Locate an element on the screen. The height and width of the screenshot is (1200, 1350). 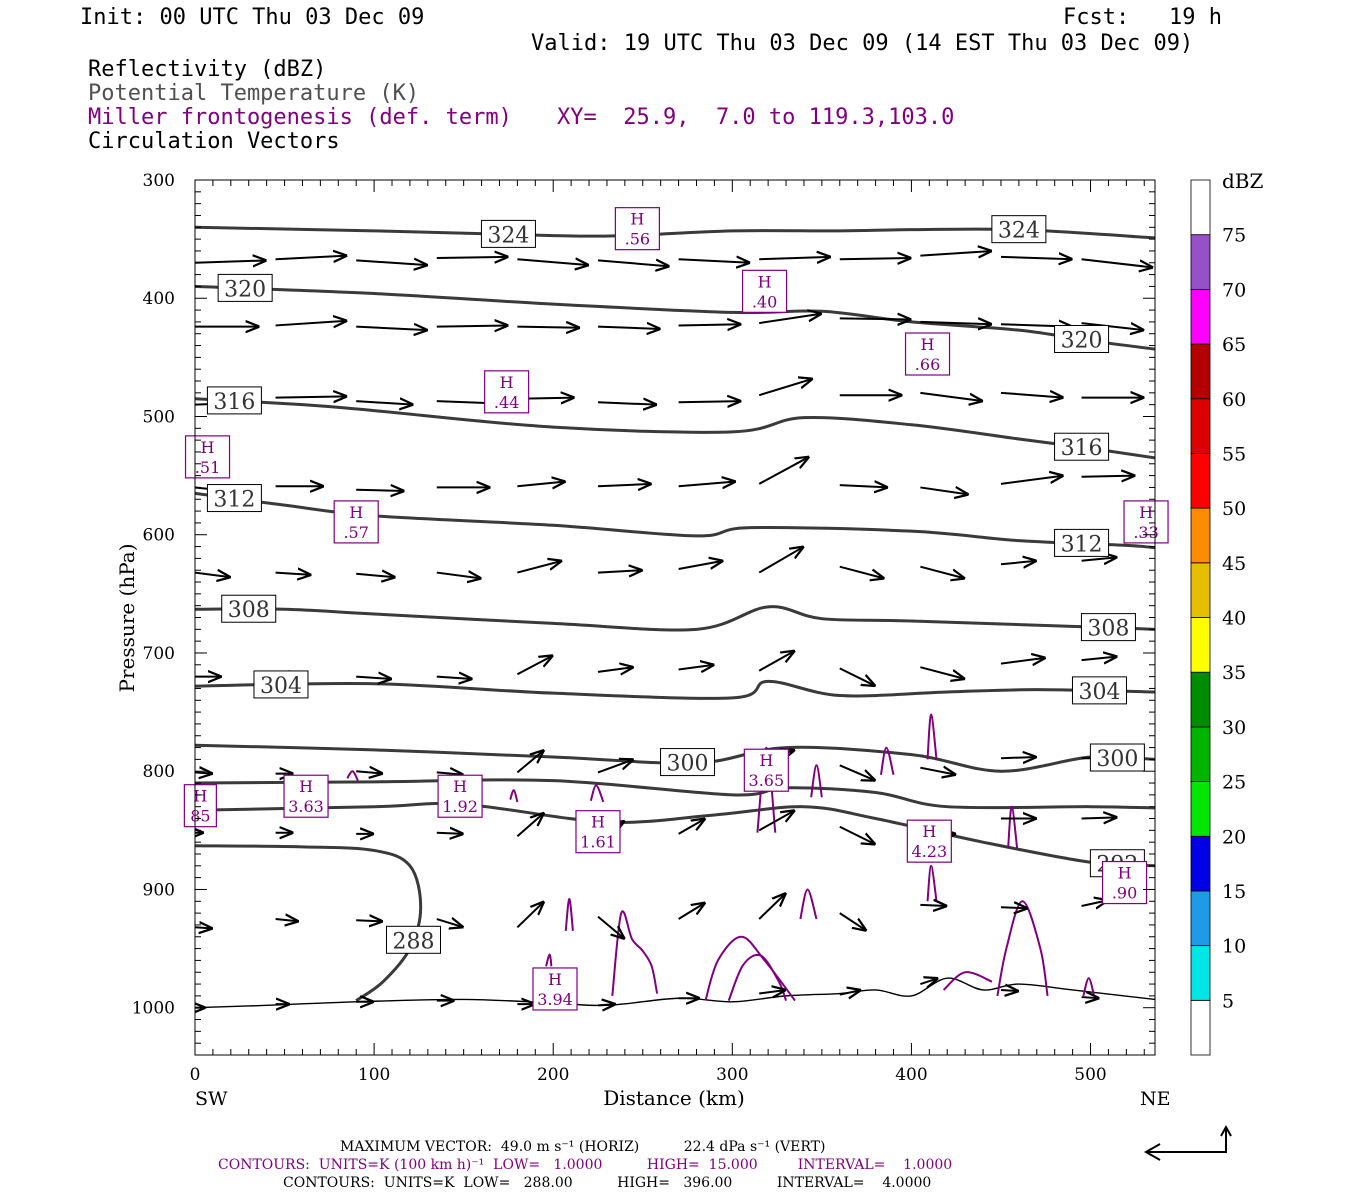
theta-contour-label: 320 is located at coordinates (245, 289).